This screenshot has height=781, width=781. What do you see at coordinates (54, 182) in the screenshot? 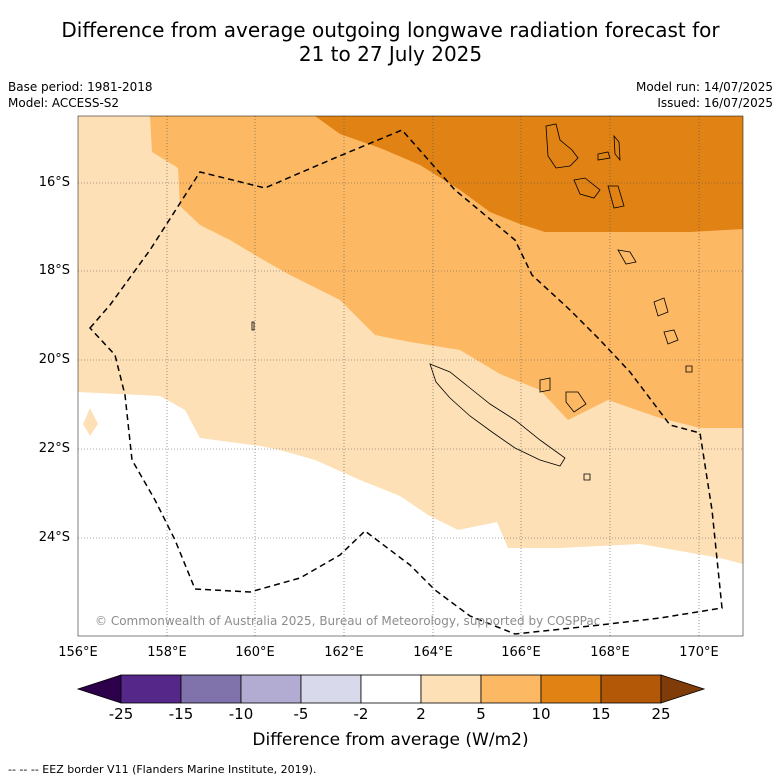
I see `lat-label: 16°S` at bounding box center [54, 182].